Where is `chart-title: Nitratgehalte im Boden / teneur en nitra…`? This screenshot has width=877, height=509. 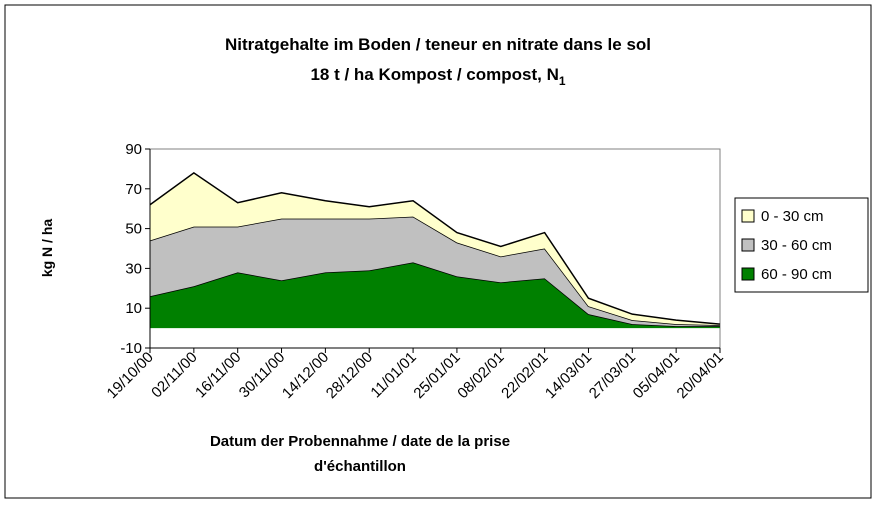
chart-title: Nitratgehalte im Boden / teneur en nitra… is located at coordinates (438, 44).